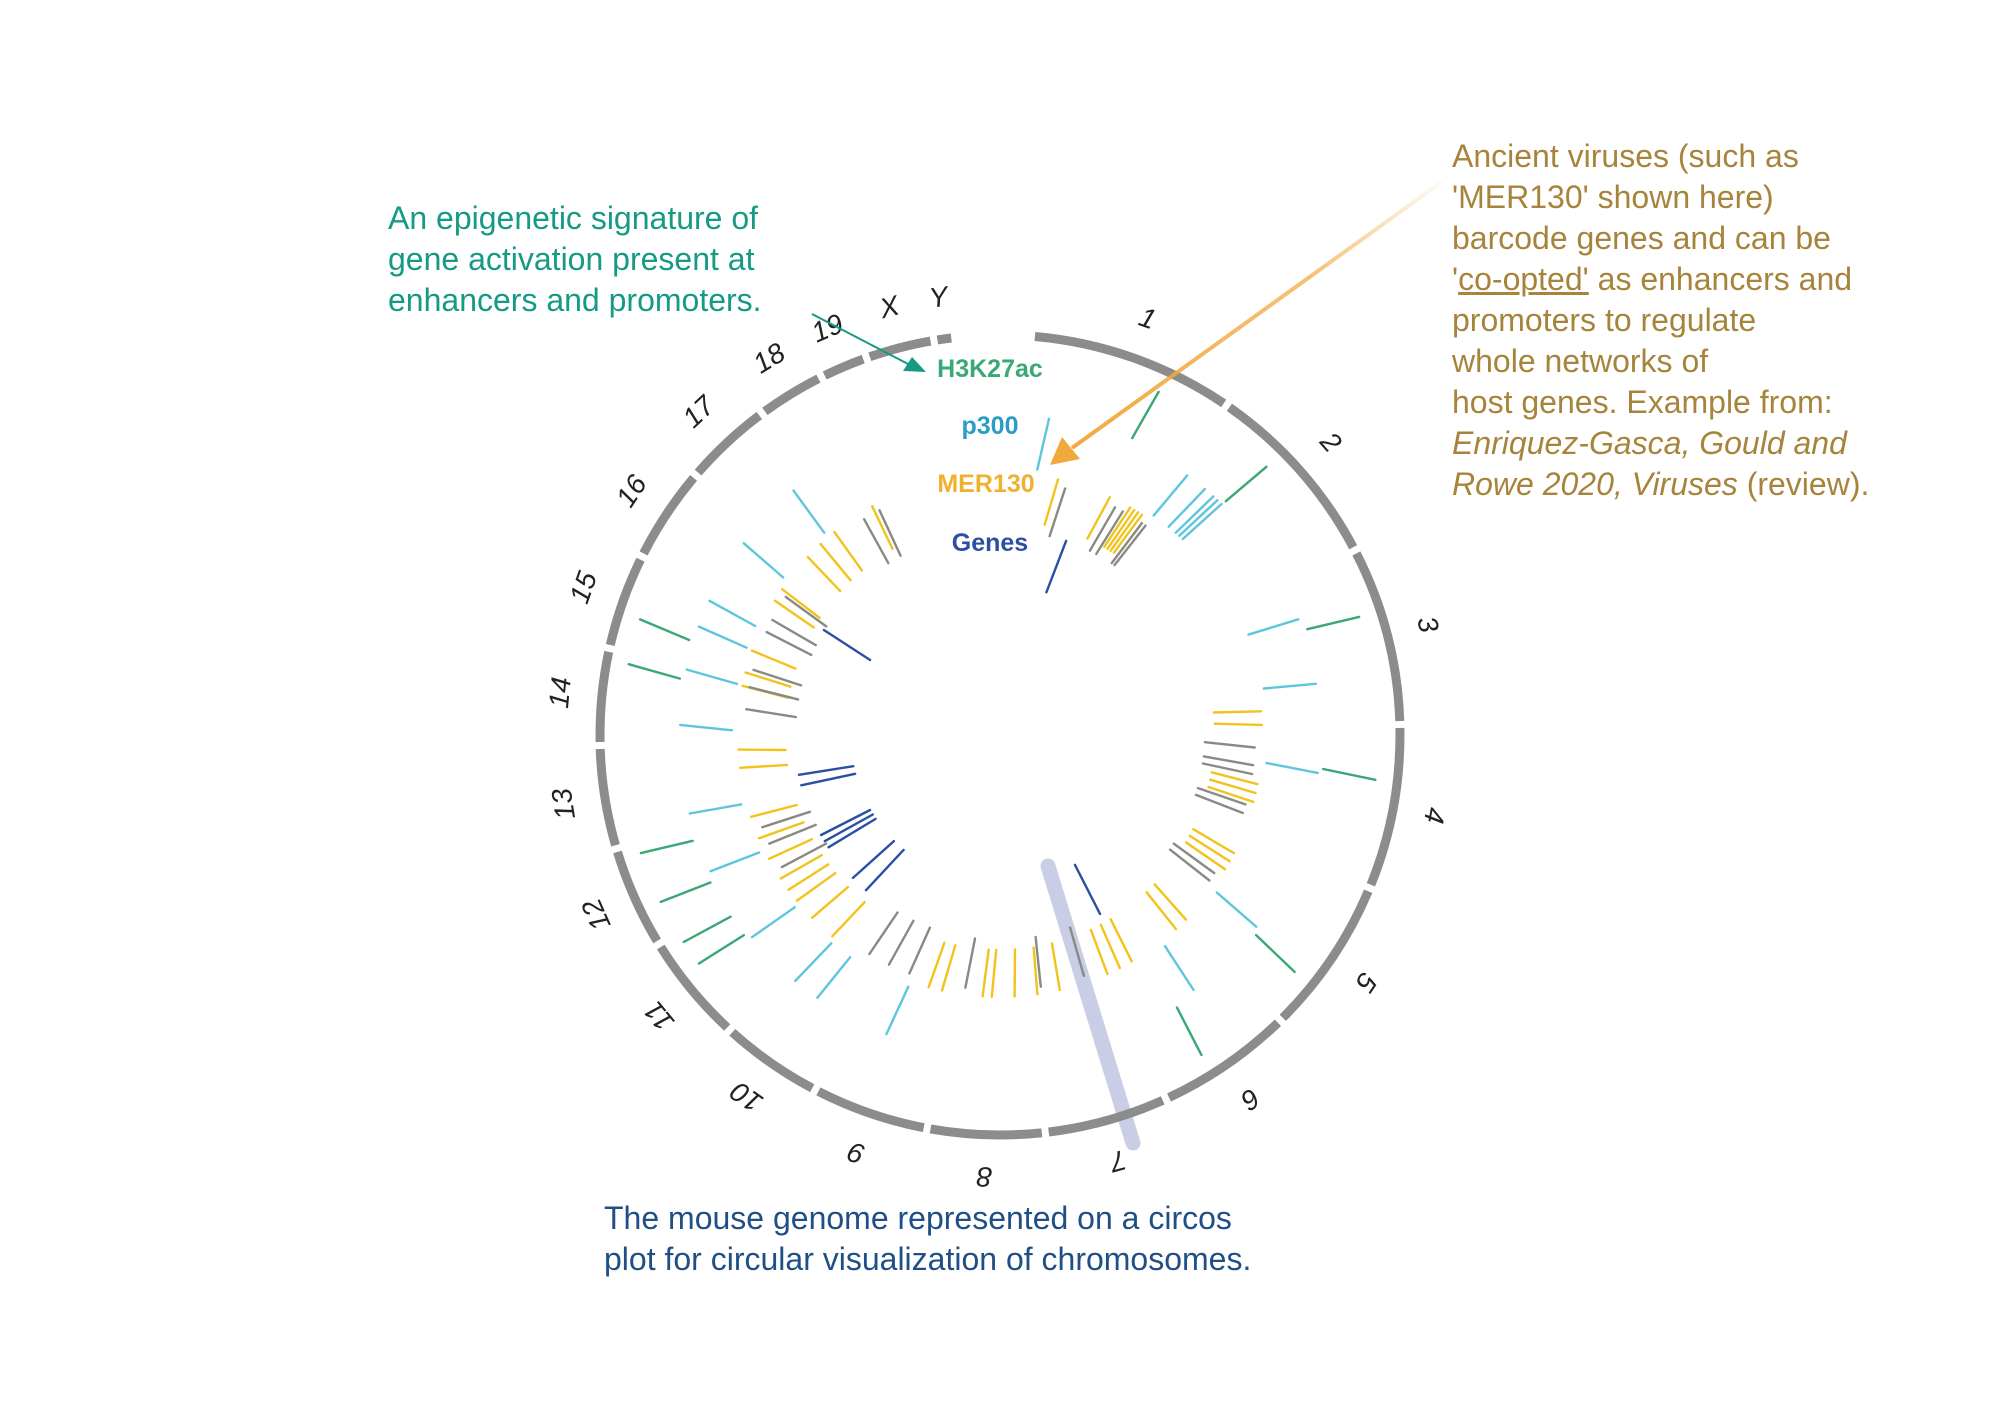 The height and width of the screenshot is (1405, 2000). I want to click on chromosome-label-10: 10, so click(746, 1097).